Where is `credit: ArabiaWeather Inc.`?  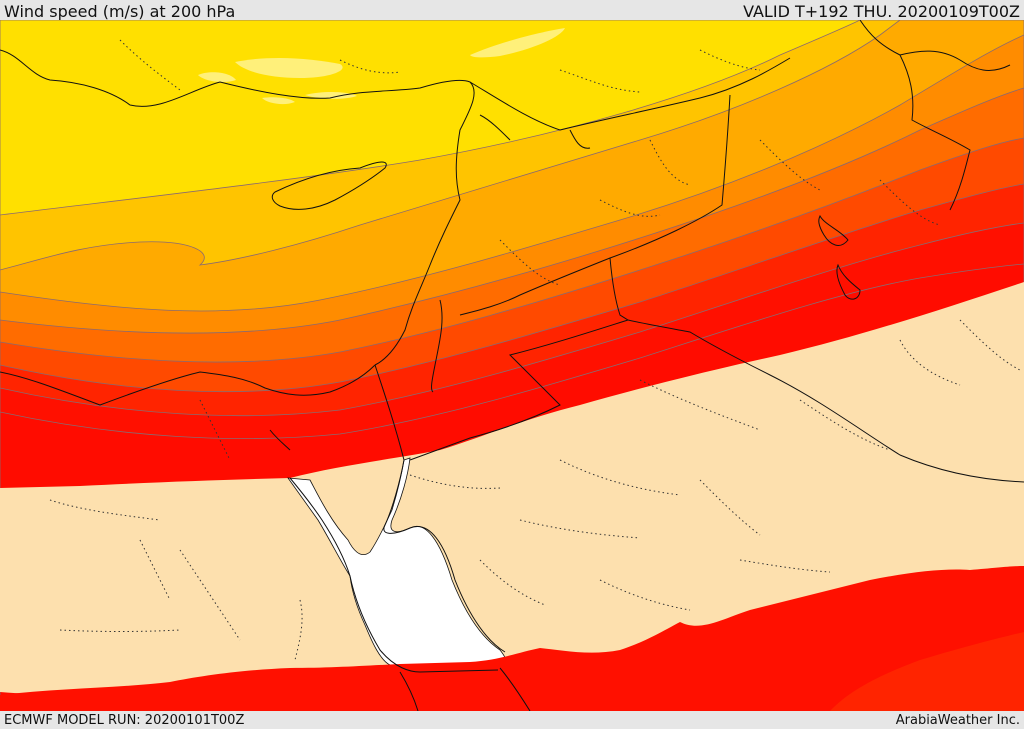
credit: ArabiaWeather Inc. is located at coordinates (957, 720).